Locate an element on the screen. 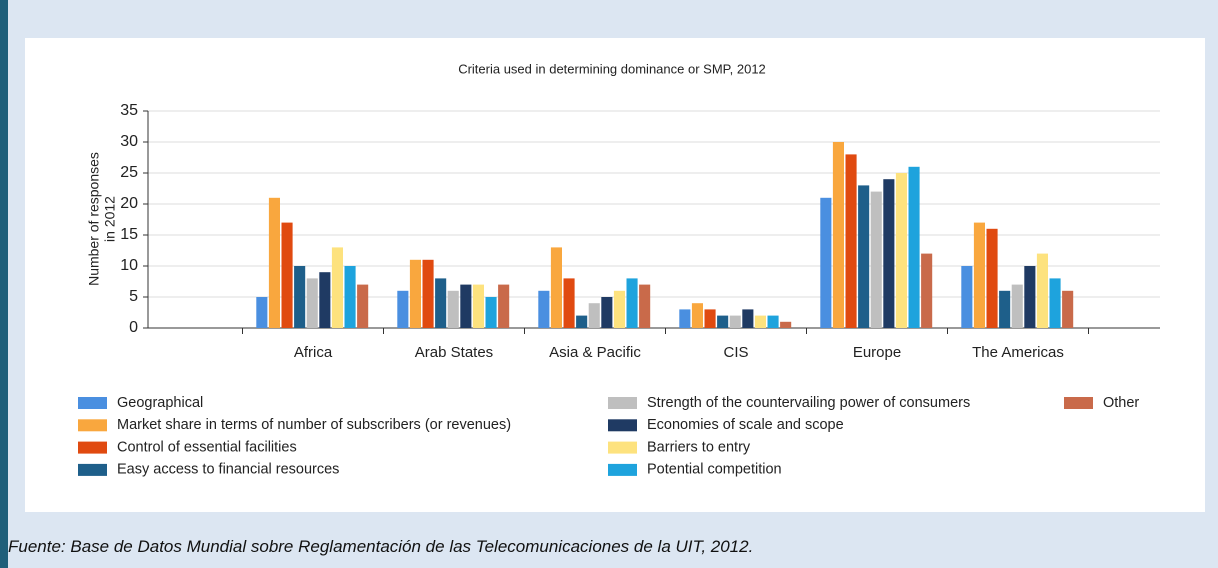  legend-label: Economies of scale and scope is located at coordinates (745, 425).